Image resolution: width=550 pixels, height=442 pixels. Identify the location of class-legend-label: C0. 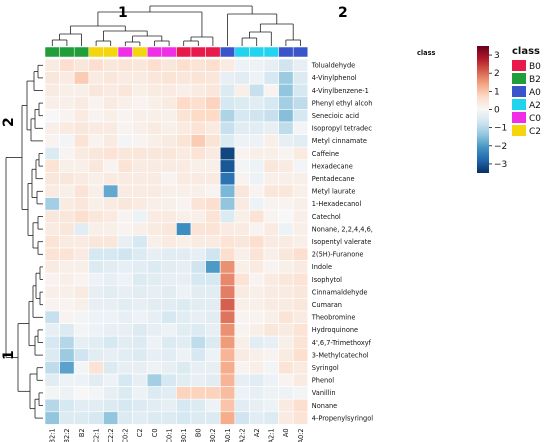
(535, 119).